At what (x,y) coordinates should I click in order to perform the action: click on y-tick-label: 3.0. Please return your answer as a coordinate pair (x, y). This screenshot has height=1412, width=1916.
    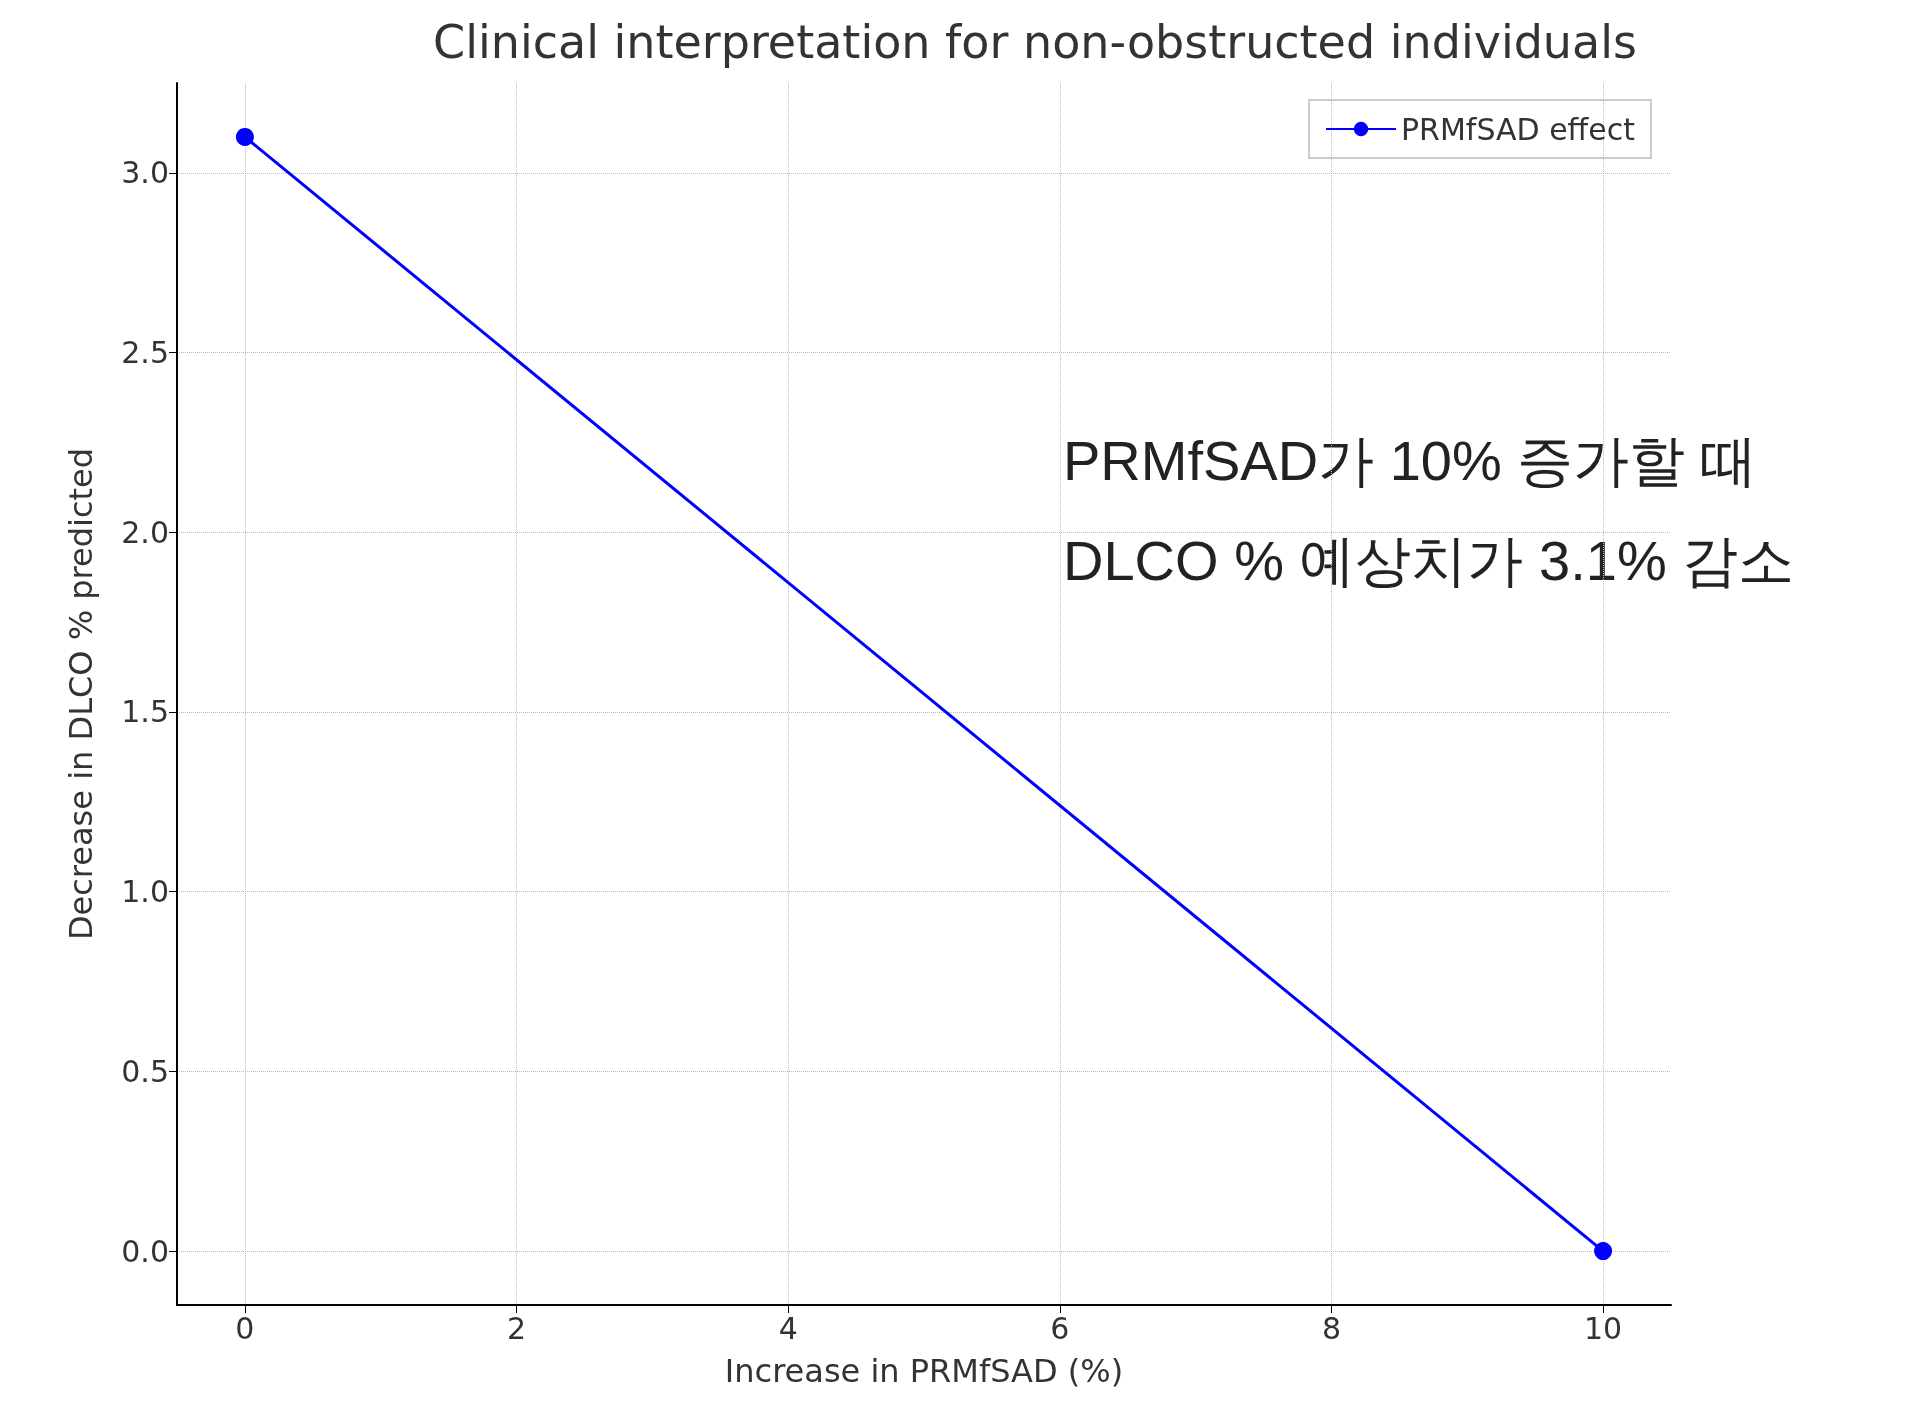
    Looking at the image, I should click on (145, 173).